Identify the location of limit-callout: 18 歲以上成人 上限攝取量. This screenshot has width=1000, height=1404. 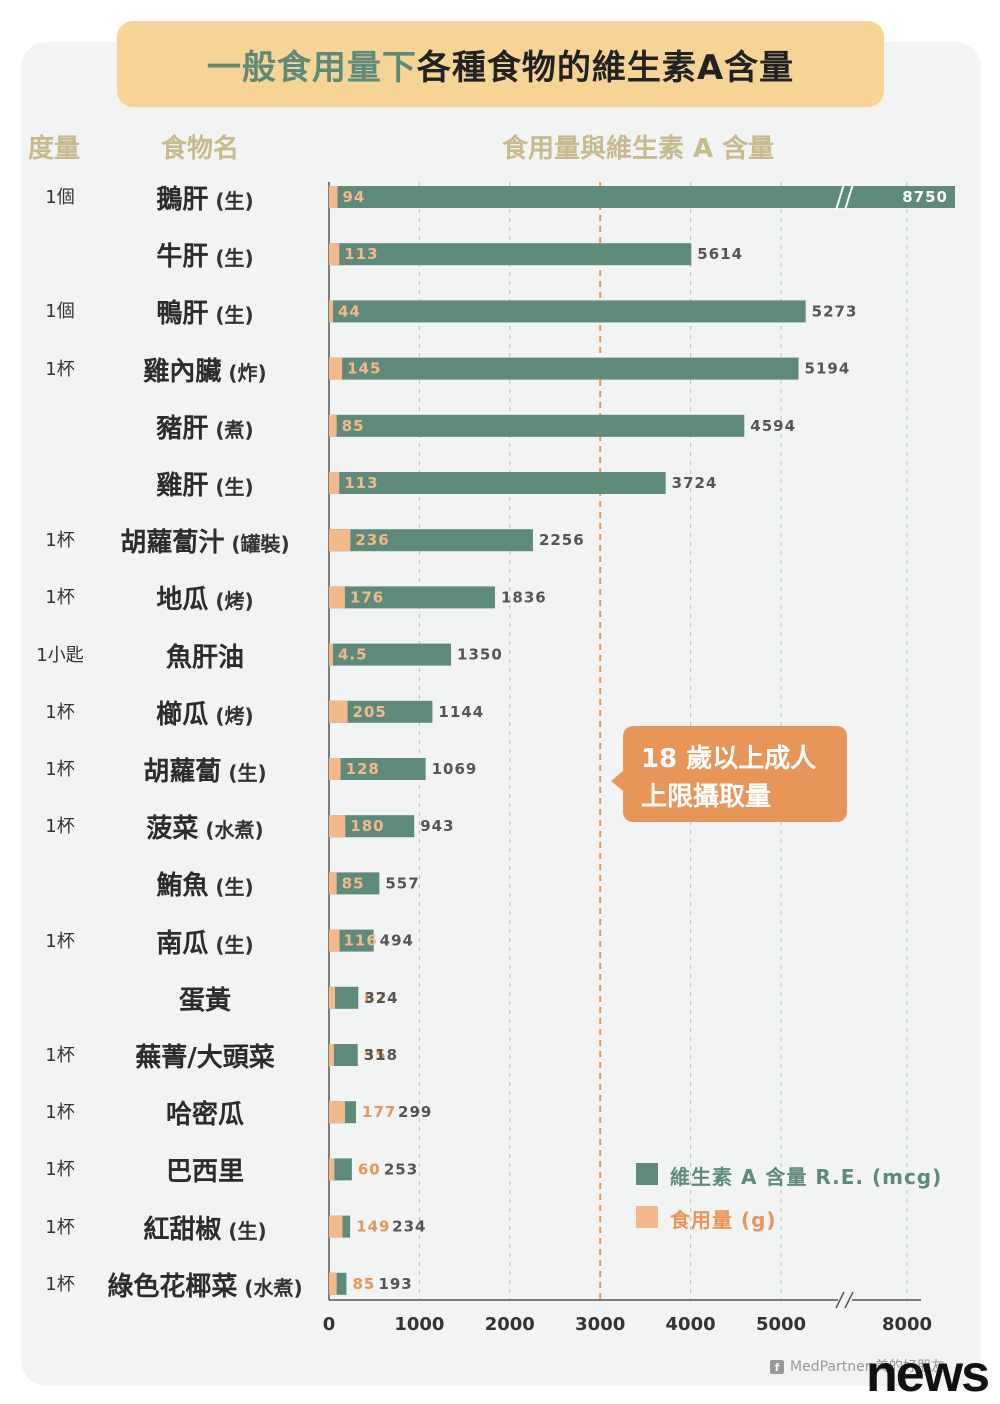
(729, 774).